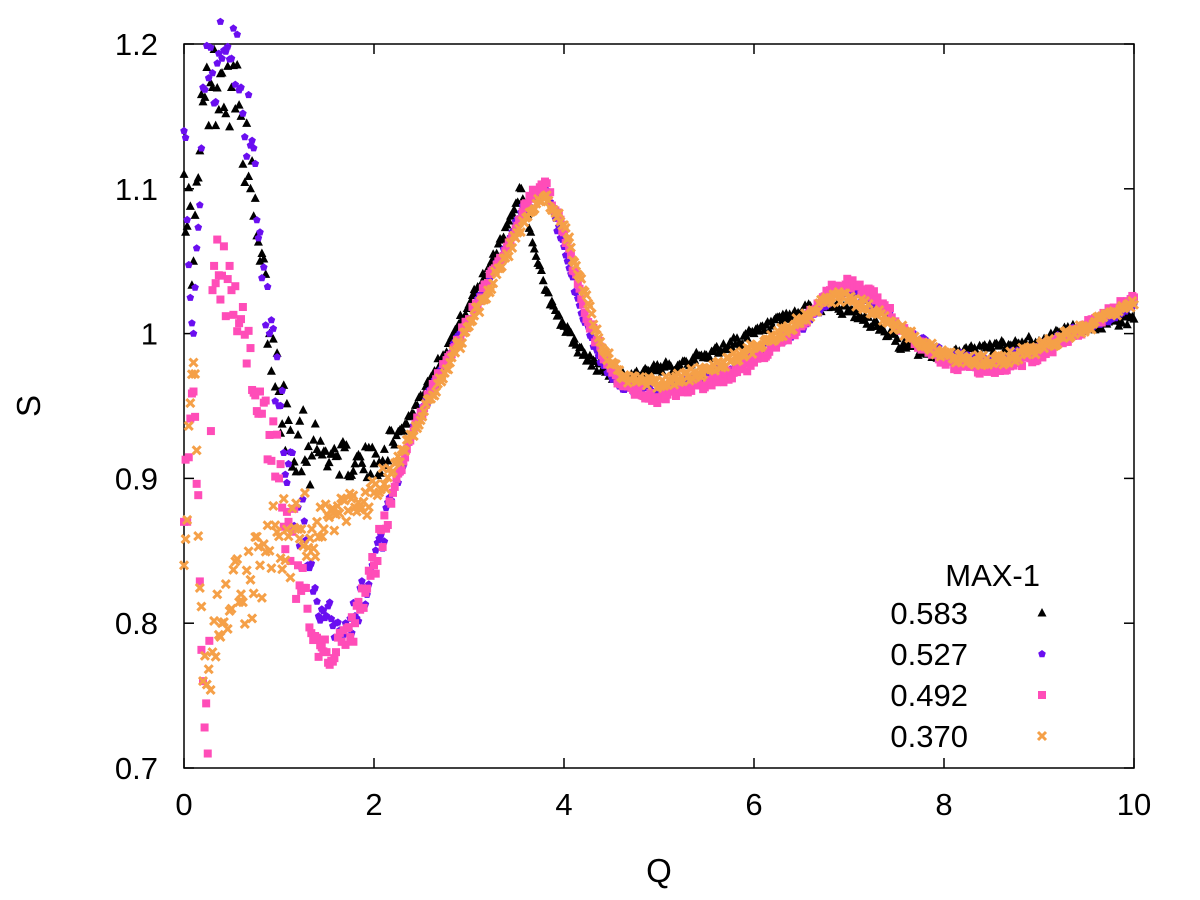 Image resolution: width=1200 pixels, height=900 pixels. I want to click on x-tick-label: 0, so click(183, 804).